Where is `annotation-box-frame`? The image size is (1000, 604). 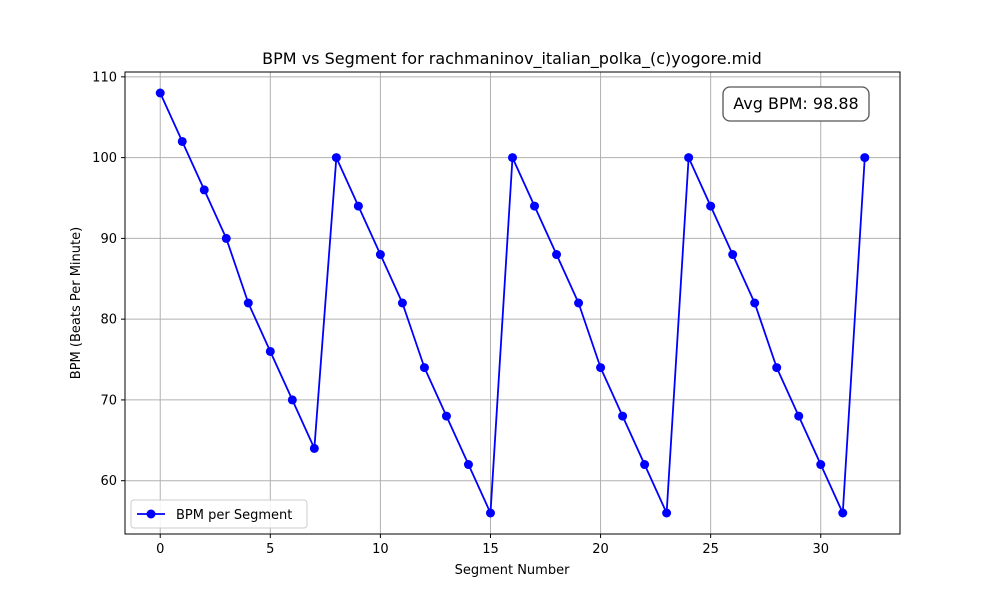
annotation-box-frame is located at coordinates (796, 104).